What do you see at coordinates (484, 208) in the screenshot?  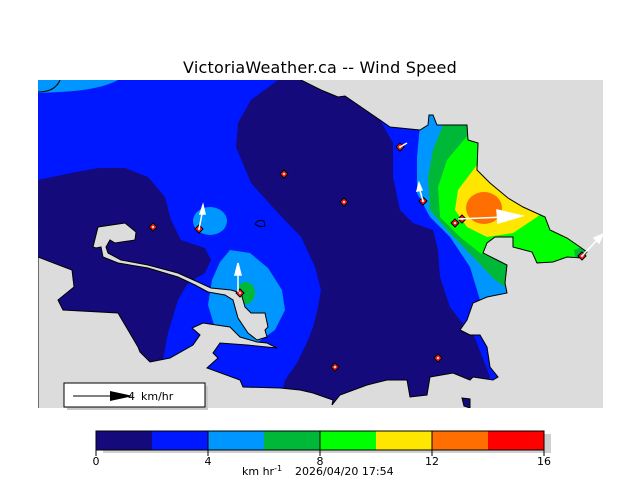 I see `contour-orange-right` at bounding box center [484, 208].